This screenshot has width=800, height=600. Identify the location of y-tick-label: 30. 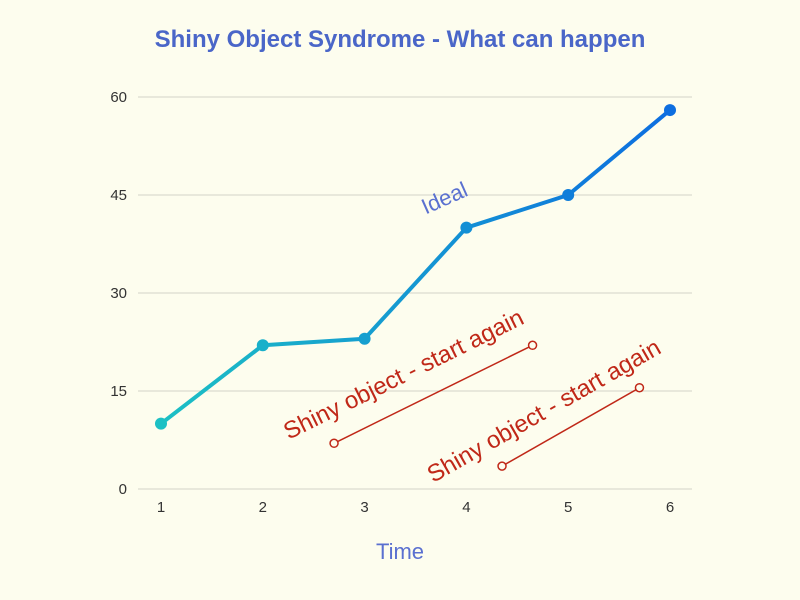
(118, 293).